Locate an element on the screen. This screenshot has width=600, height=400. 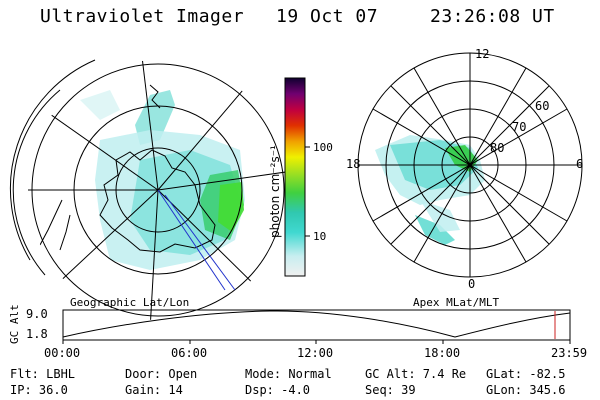
door-status: Door: Open is located at coordinates (161, 374).